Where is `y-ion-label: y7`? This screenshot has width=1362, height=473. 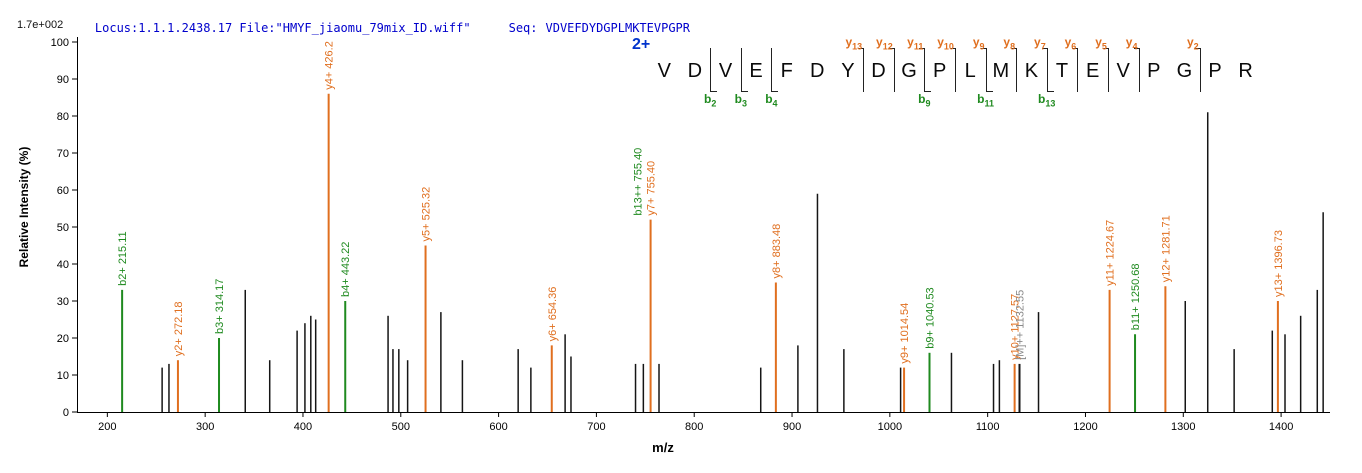
y-ion-label: y7 is located at coordinates (1040, 42).